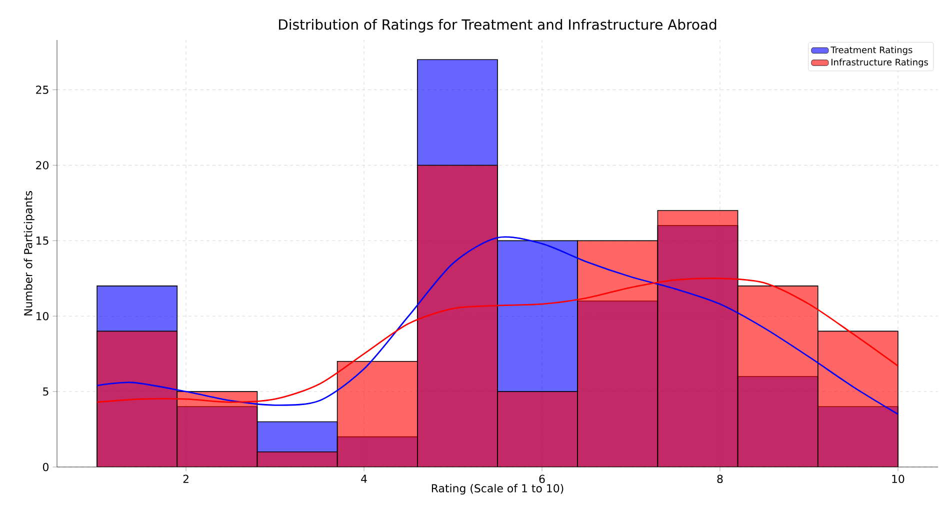 The height and width of the screenshot is (506, 939). I want to click on legend-label: Treatment Ratings, so click(871, 50).